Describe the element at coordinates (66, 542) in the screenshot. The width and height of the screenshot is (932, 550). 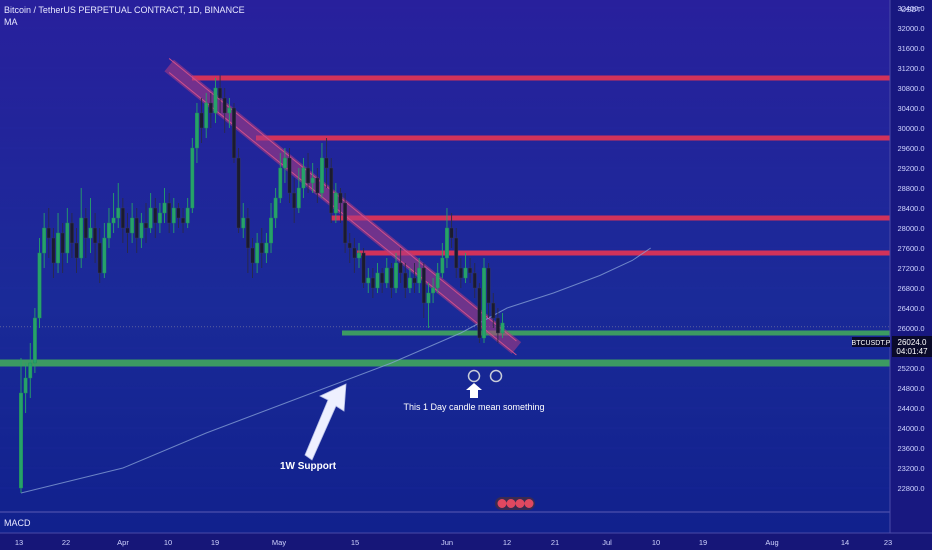
I see `time-tick-label: 22` at that location.